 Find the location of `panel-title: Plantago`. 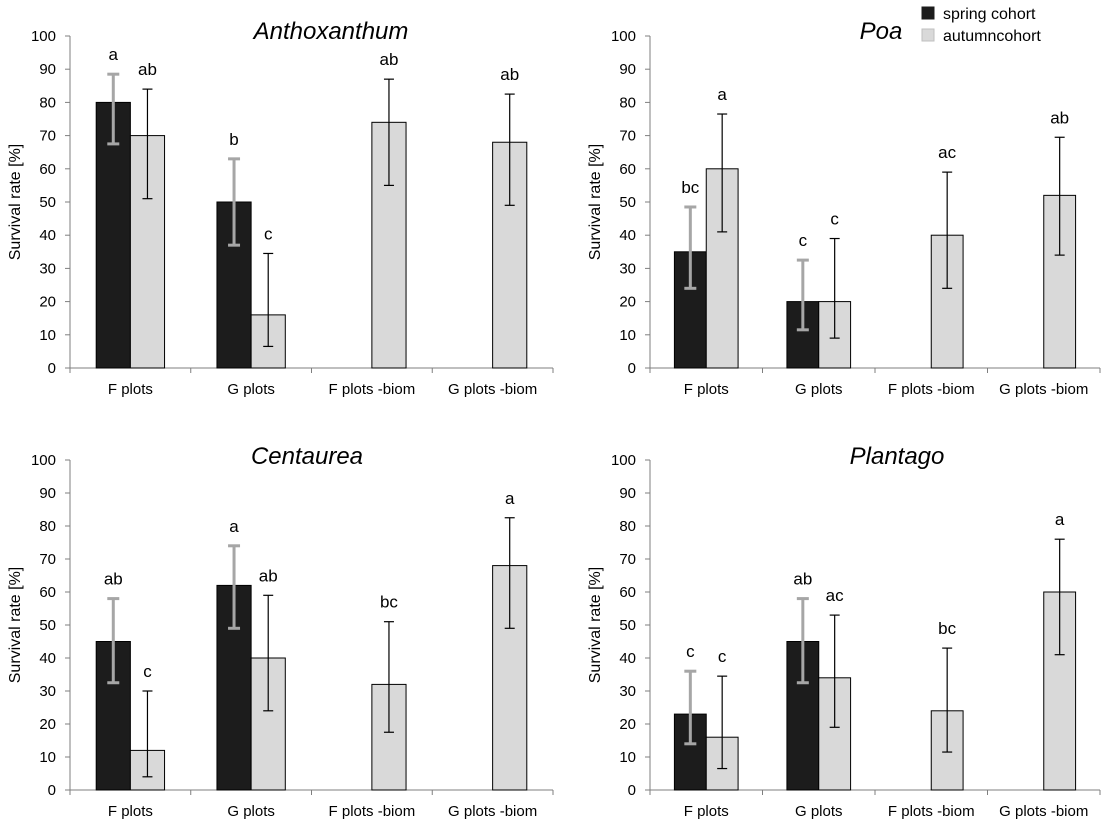

panel-title: Plantago is located at coordinates (897, 456).